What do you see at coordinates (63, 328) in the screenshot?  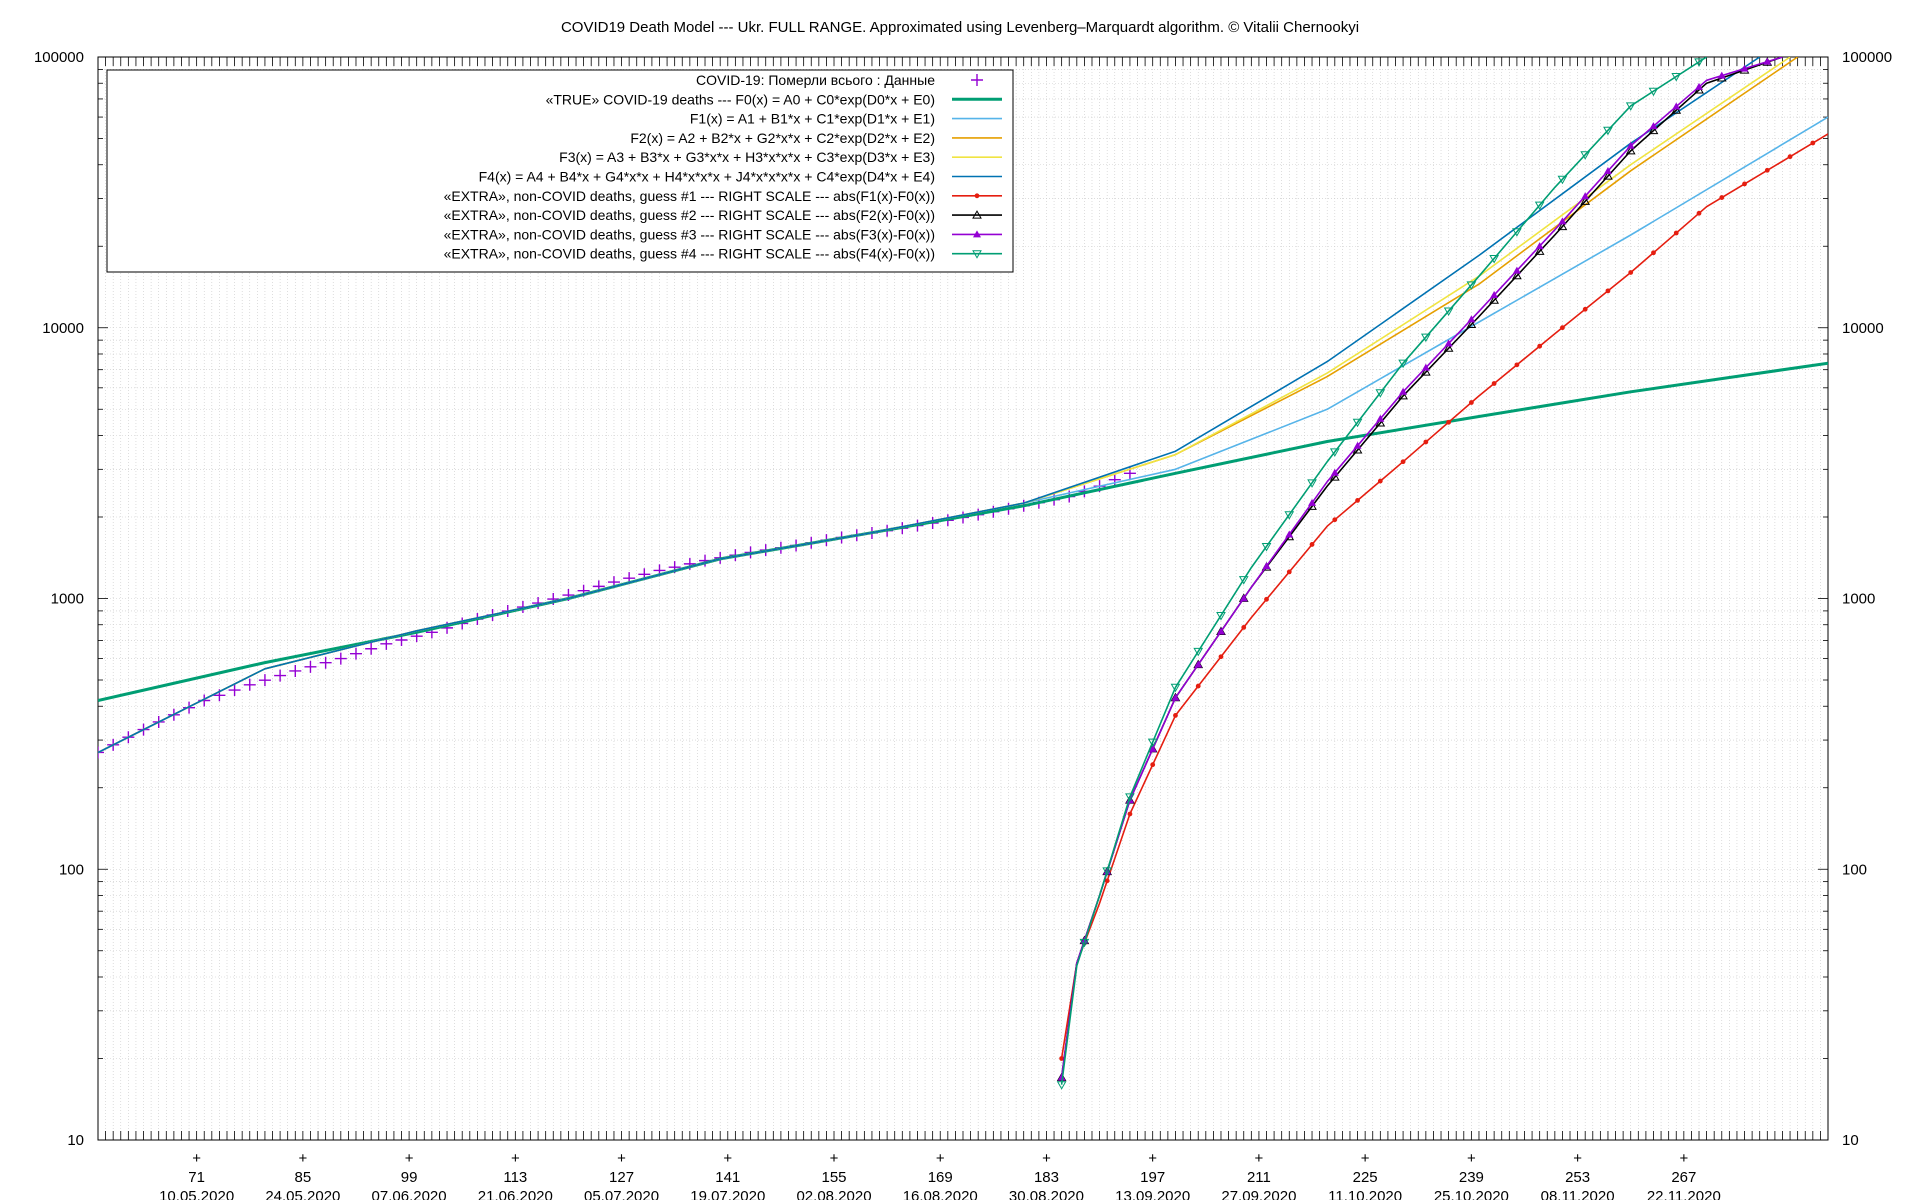 I see `y-tick-label-left: 10000` at bounding box center [63, 328].